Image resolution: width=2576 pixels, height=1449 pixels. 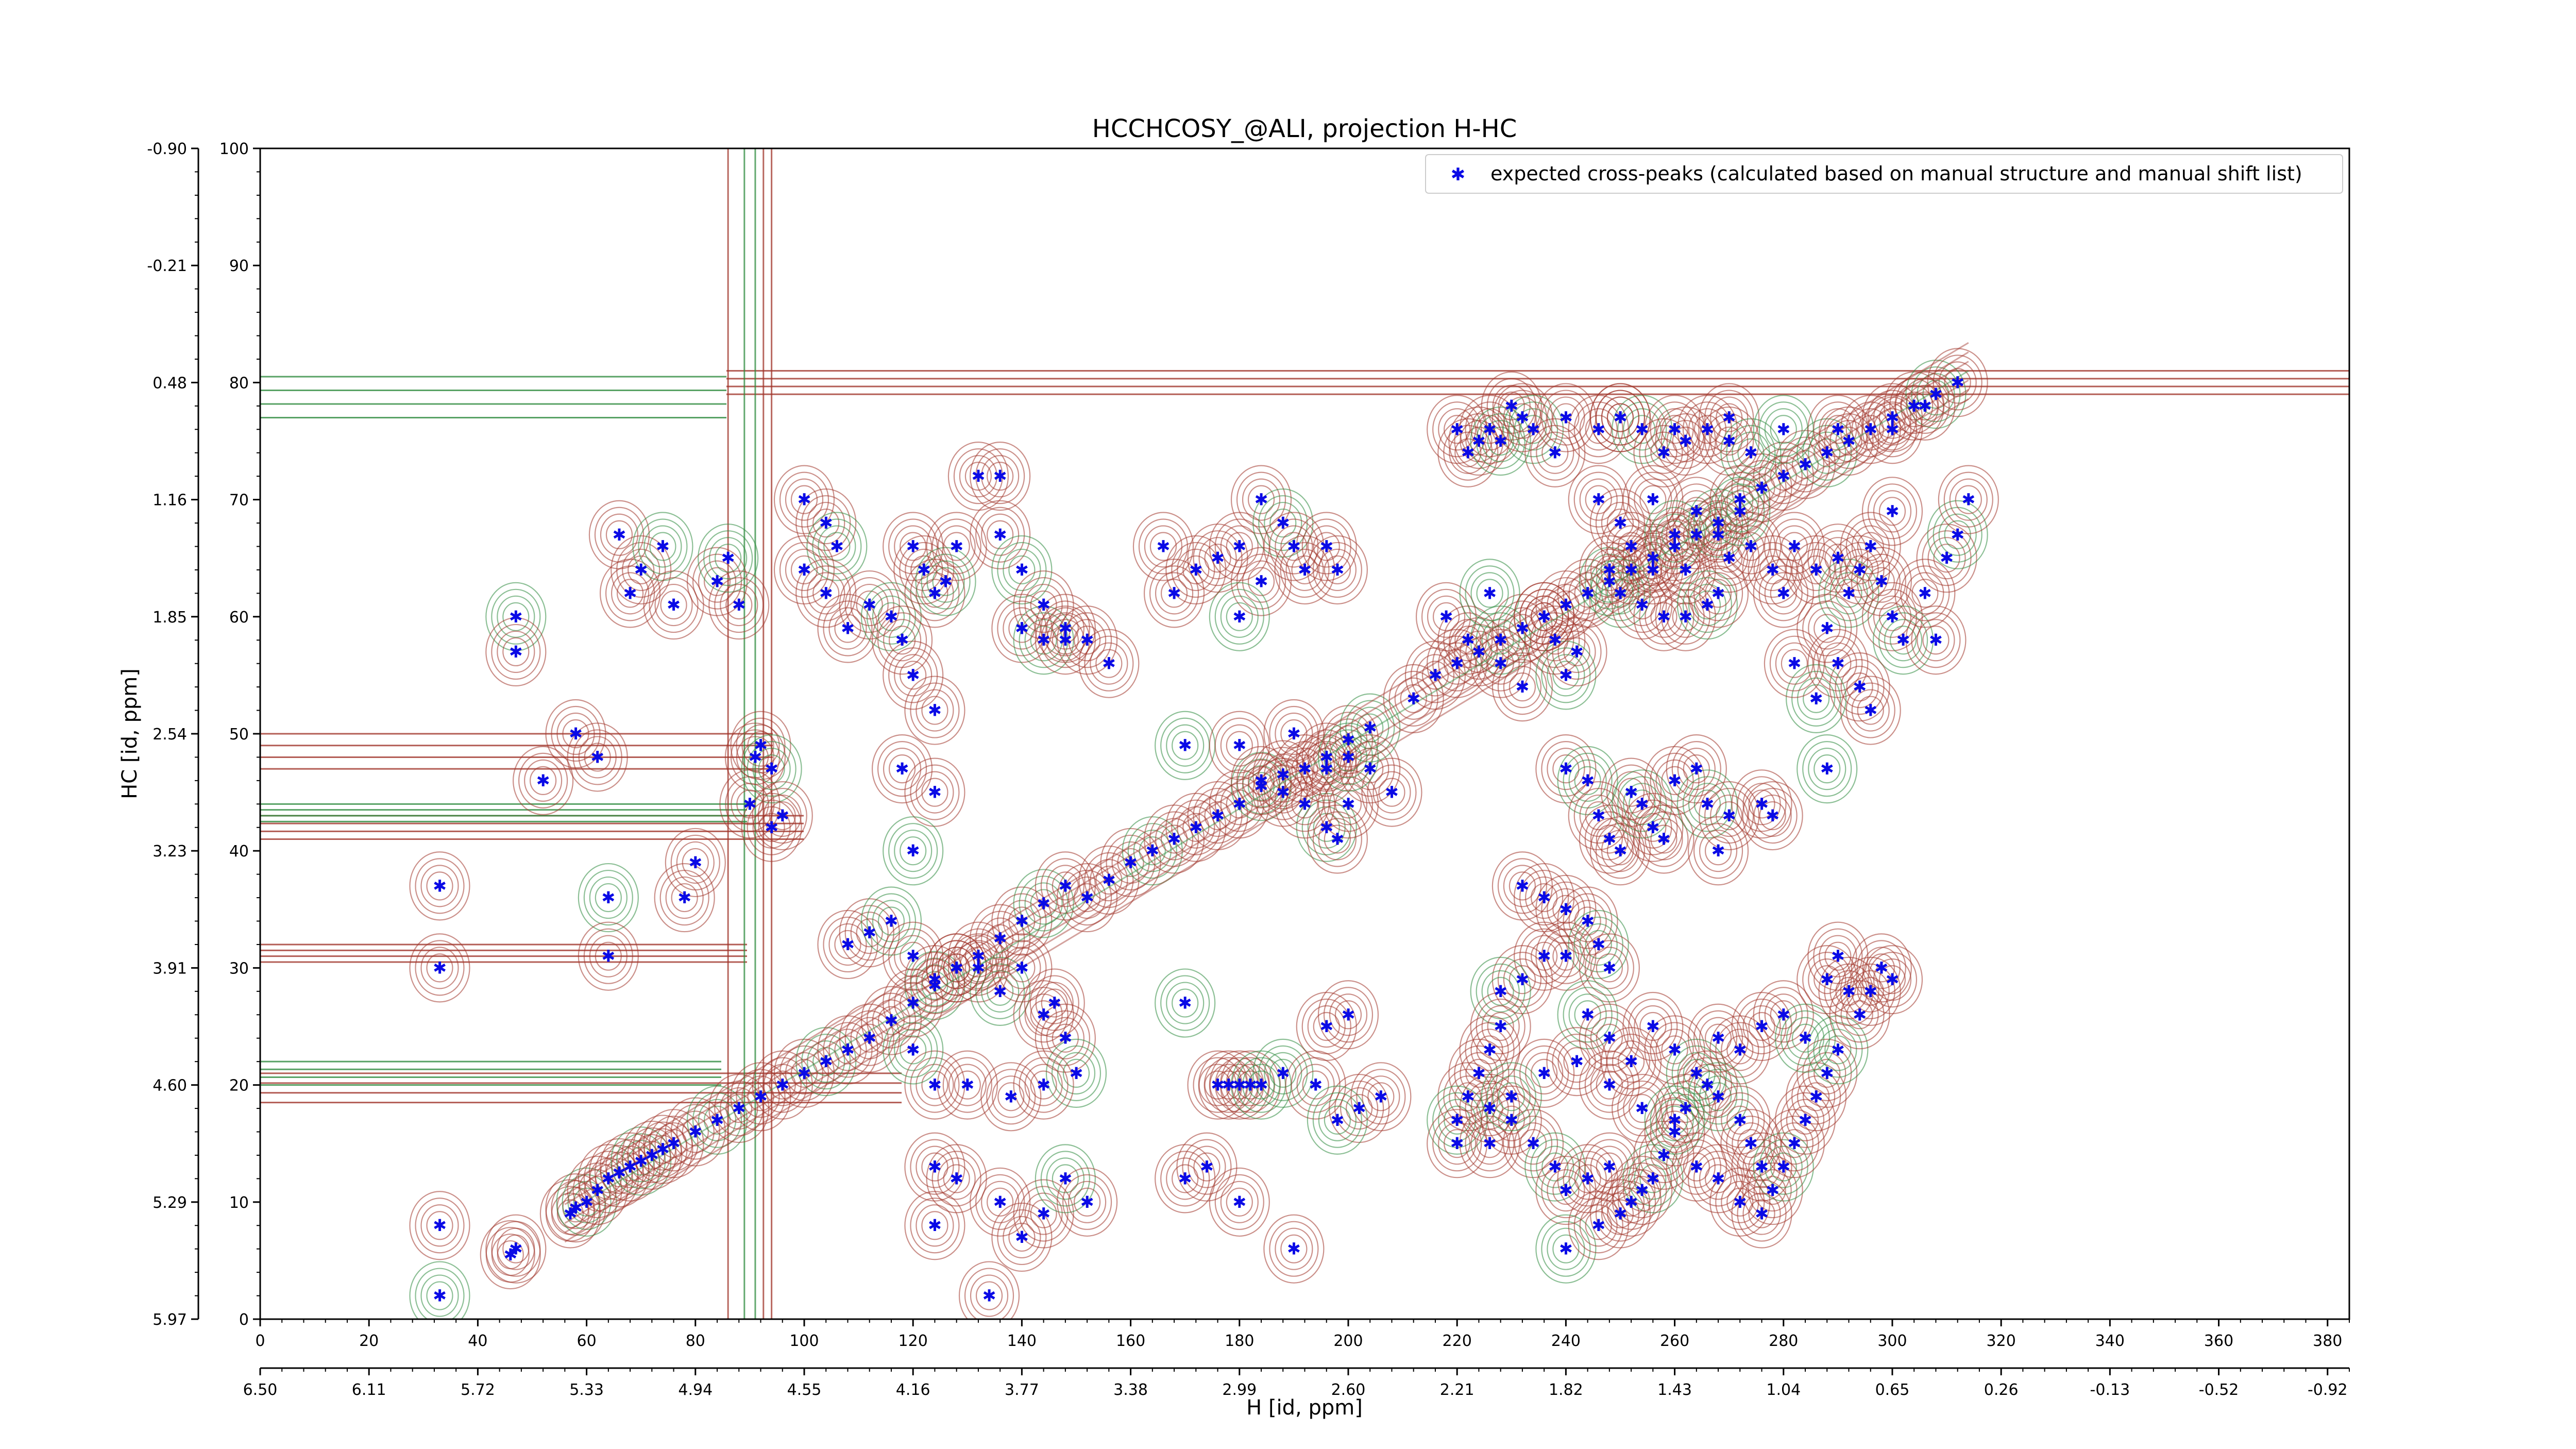 What do you see at coordinates (234, 149) in the screenshot?
I see `y-tick-label: 100` at bounding box center [234, 149].